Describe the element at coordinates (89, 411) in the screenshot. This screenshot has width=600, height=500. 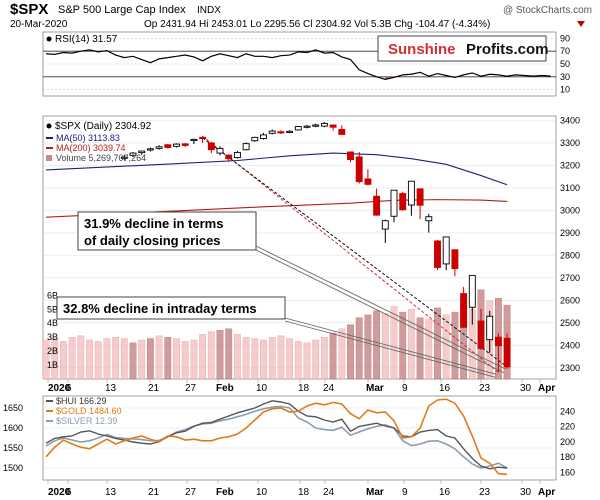
I see `gold-legend: $GOLD 1484.60` at that location.